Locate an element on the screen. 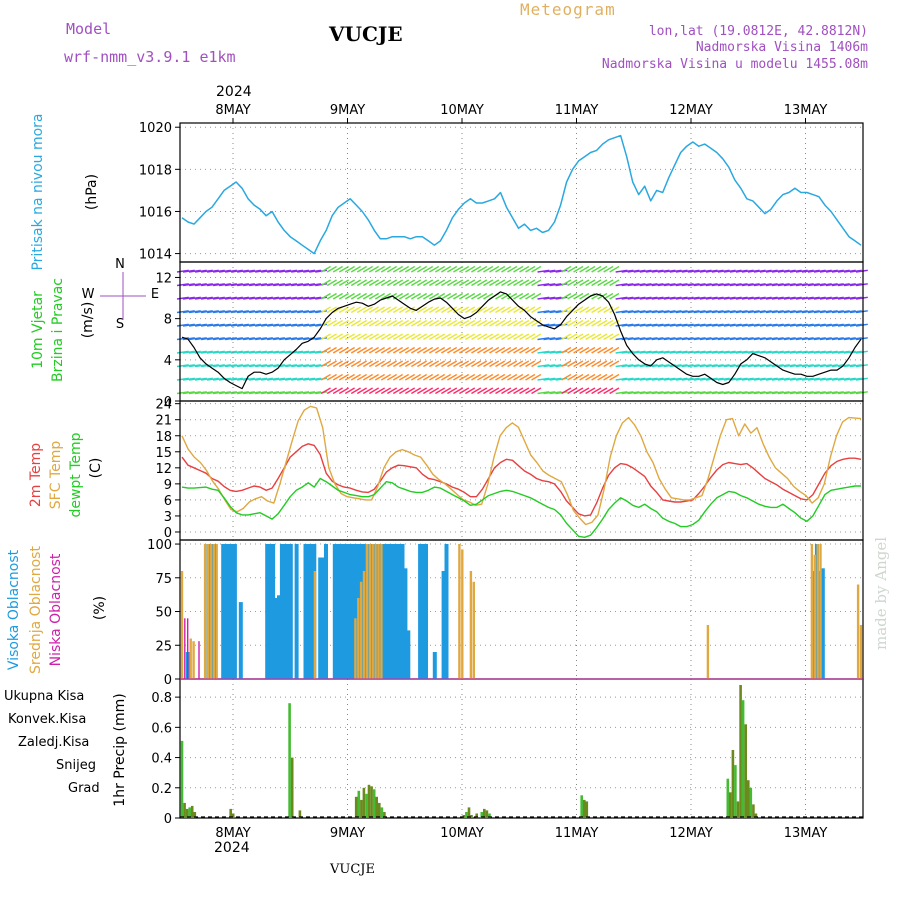  day-label-top: 9MAY is located at coordinates (347, 110).